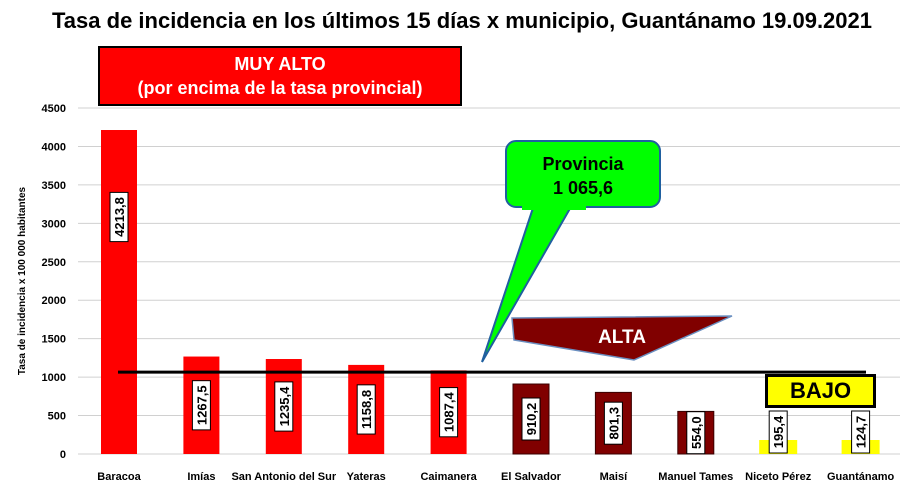  I want to click on data-label: 1158,8, so click(366, 409).